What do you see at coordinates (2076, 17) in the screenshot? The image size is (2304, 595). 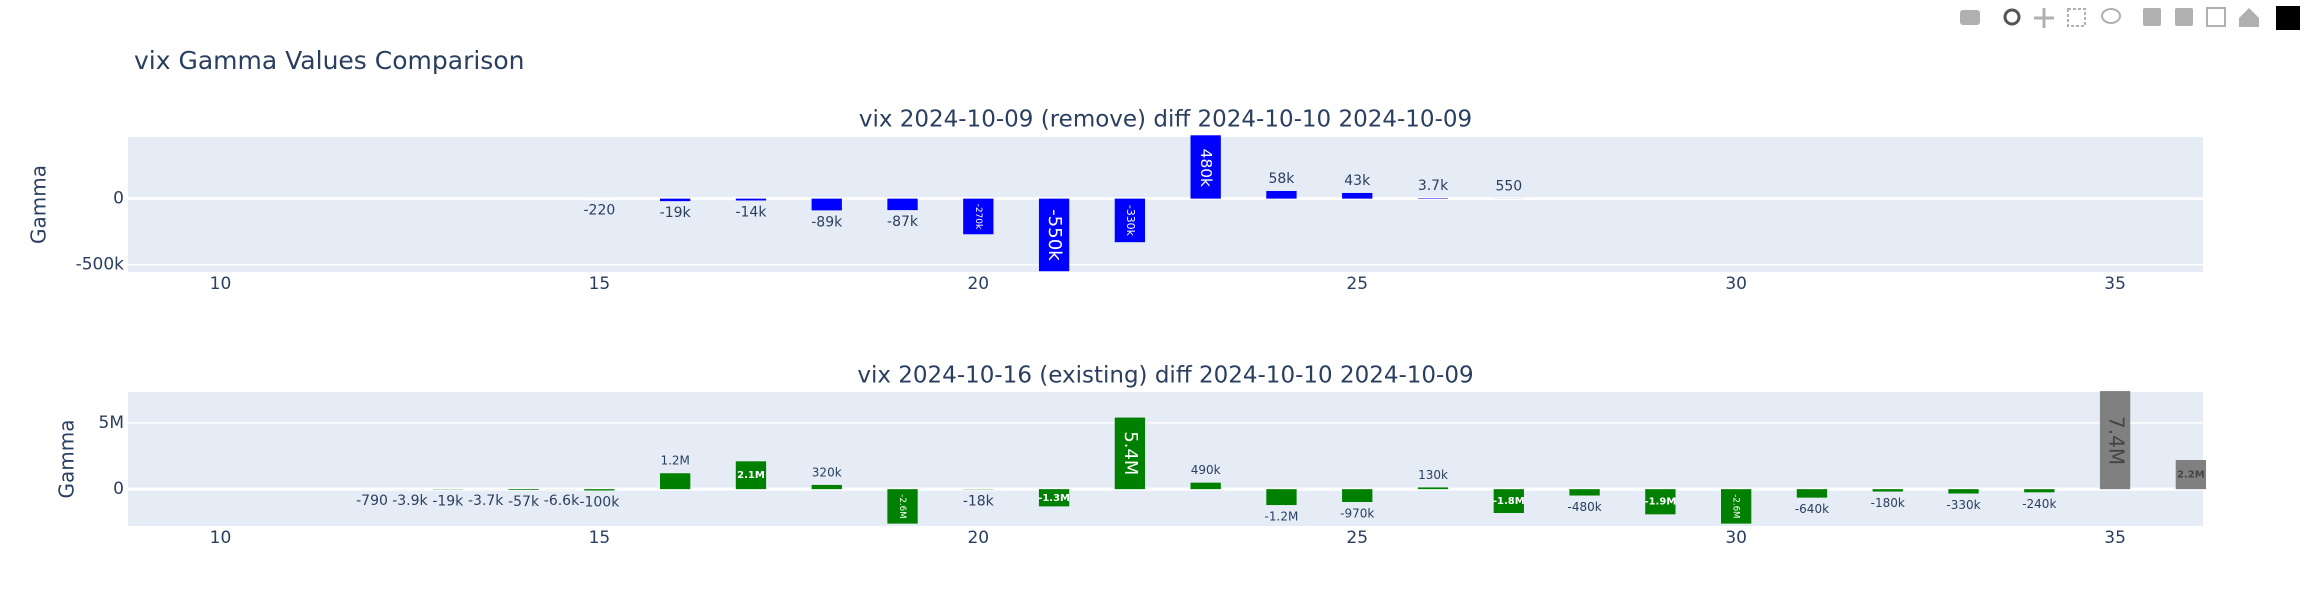 I see `box-select-button` at bounding box center [2076, 17].